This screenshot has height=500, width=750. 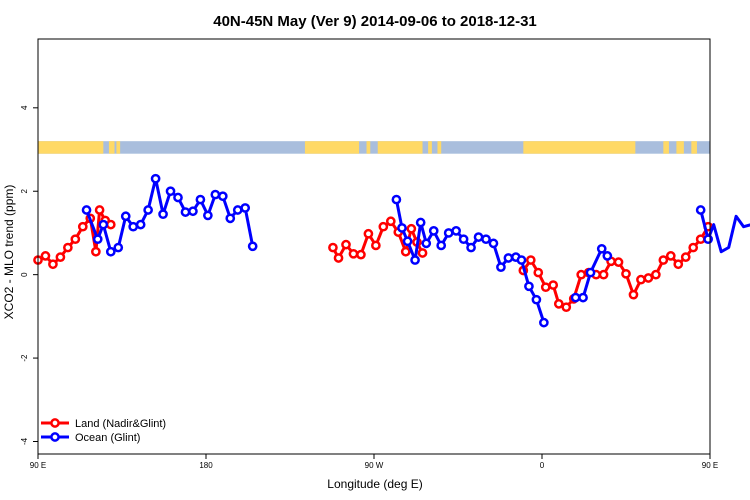 I want to click on y-tick-label: -2, so click(x=24, y=358).